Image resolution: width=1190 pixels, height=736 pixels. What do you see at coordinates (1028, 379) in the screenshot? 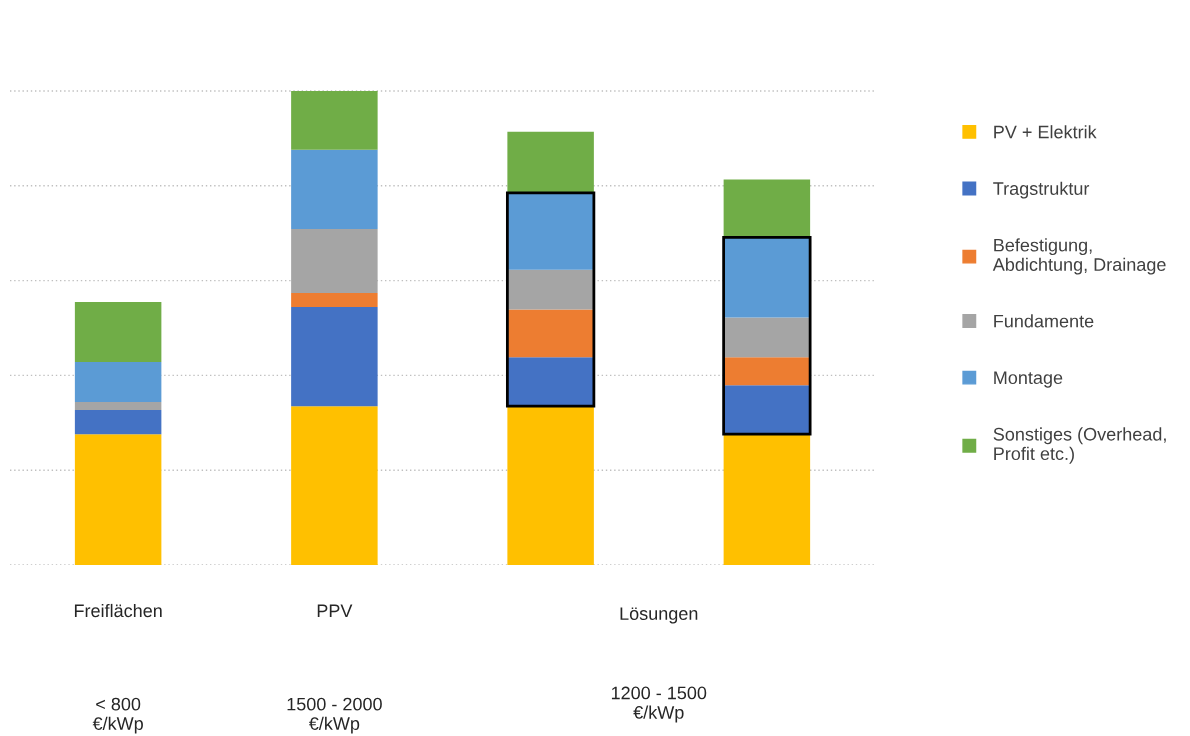
I see `legend-label: Montage` at bounding box center [1028, 379].